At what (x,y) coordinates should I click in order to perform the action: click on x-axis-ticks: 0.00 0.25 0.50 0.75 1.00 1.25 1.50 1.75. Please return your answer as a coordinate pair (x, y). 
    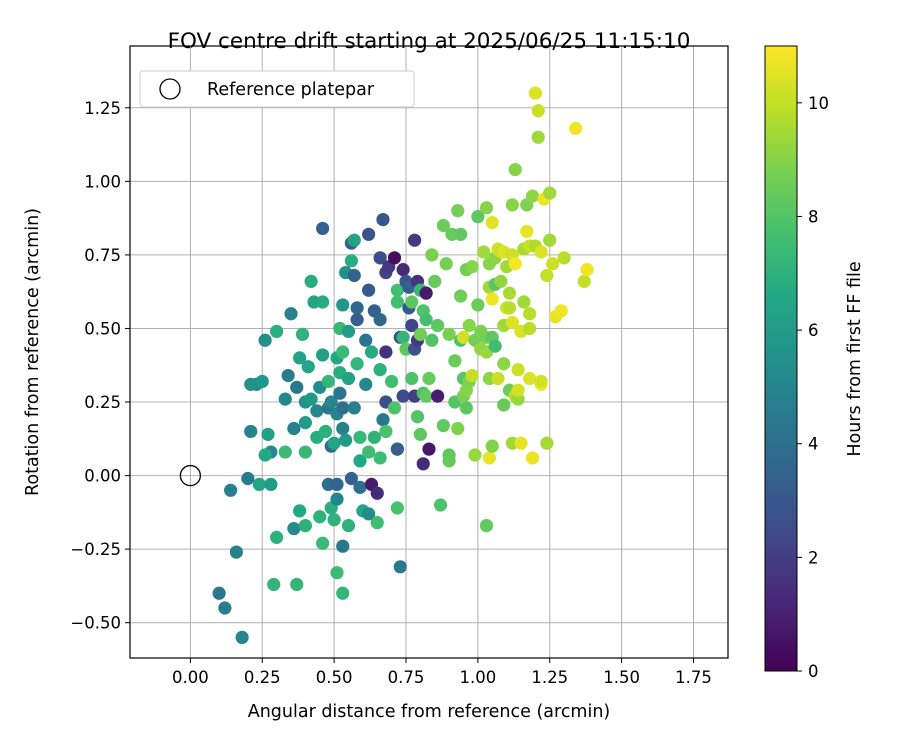
    Looking at the image, I should click on (442, 672).